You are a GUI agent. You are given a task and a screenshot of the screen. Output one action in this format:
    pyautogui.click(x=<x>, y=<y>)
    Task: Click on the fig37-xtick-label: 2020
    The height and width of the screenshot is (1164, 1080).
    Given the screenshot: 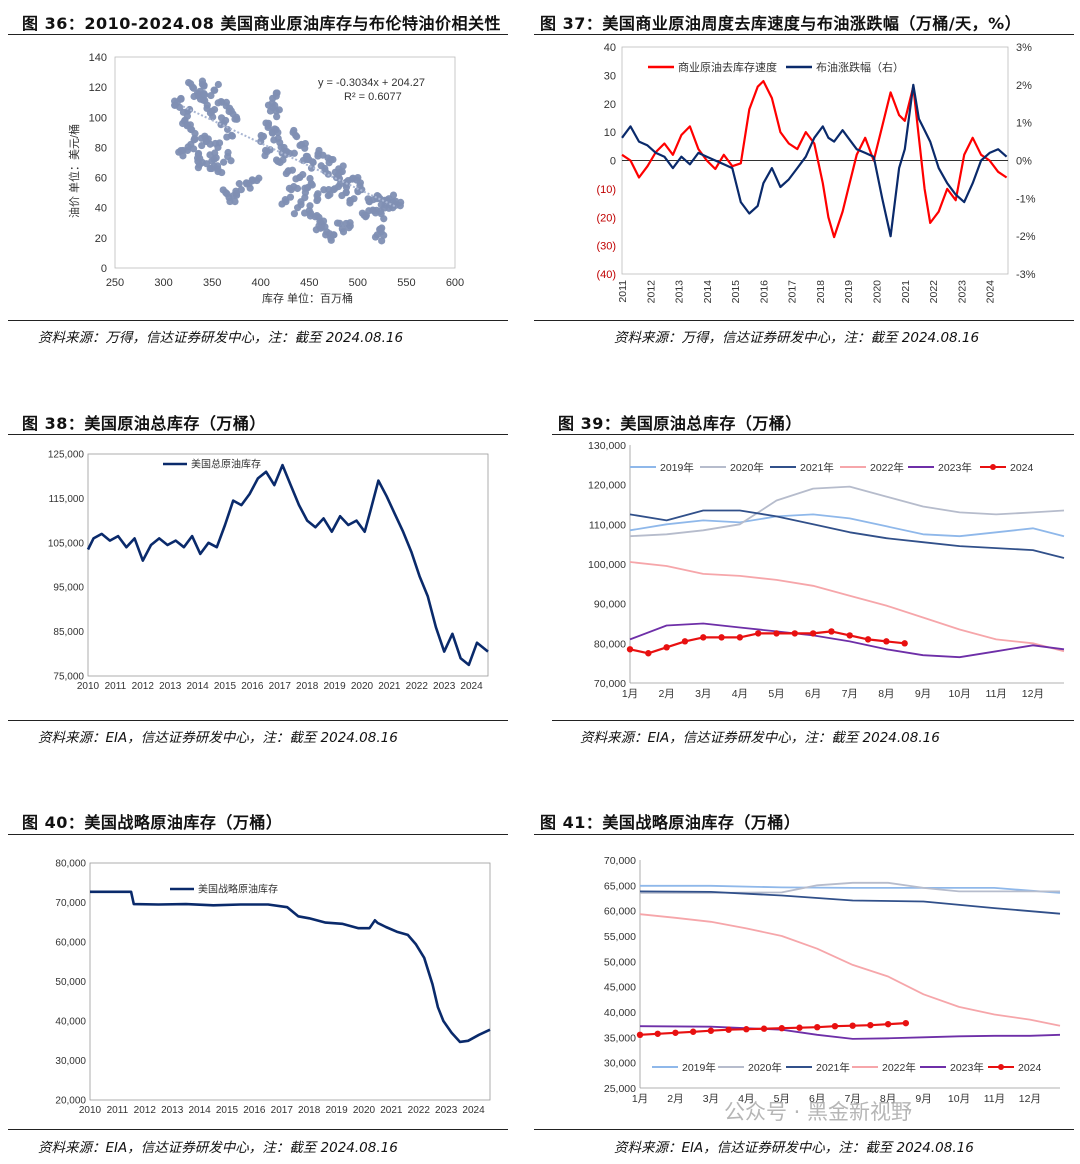 What is the action you would take?
    pyautogui.click(x=878, y=292)
    